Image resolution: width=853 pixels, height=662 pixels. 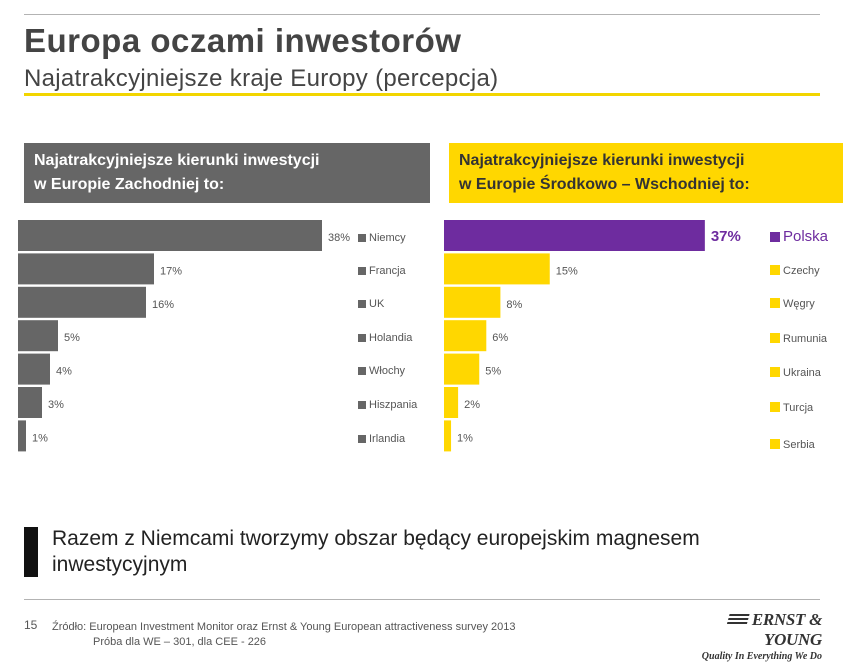 What do you see at coordinates (805, 339) in the screenshot?
I see `legend-label: Rumunia` at bounding box center [805, 339].